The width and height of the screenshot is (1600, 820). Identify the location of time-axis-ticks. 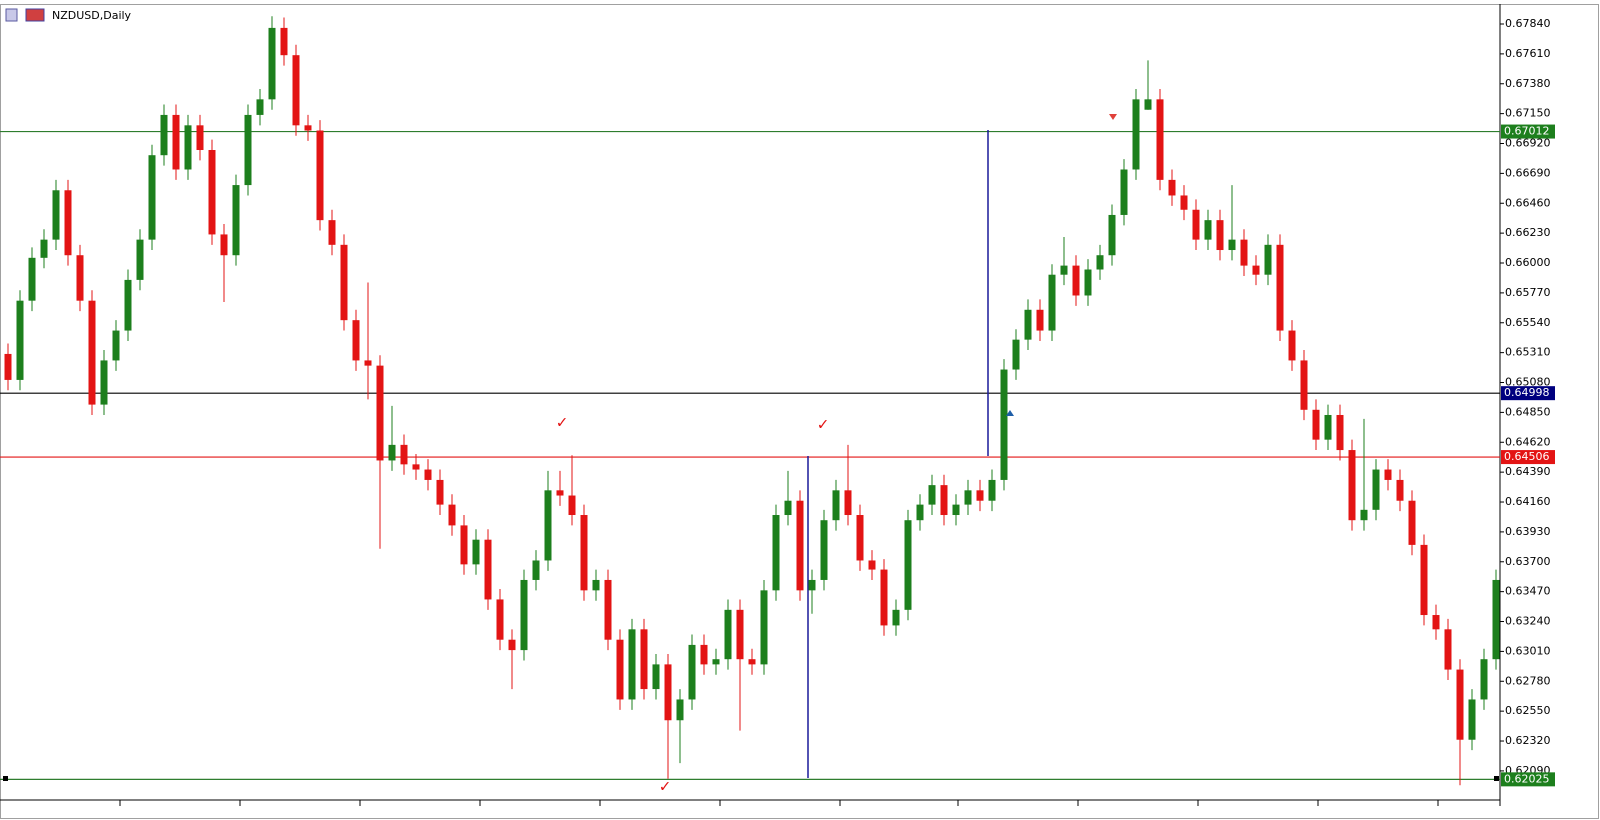
(779, 803).